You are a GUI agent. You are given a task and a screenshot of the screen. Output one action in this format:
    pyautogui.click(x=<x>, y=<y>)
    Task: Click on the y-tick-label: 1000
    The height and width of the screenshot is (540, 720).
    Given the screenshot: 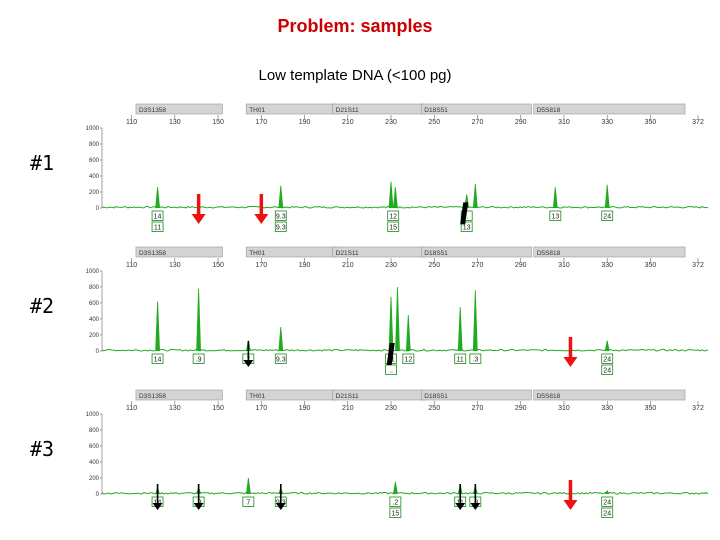 What is the action you would take?
    pyautogui.click(x=93, y=272)
    